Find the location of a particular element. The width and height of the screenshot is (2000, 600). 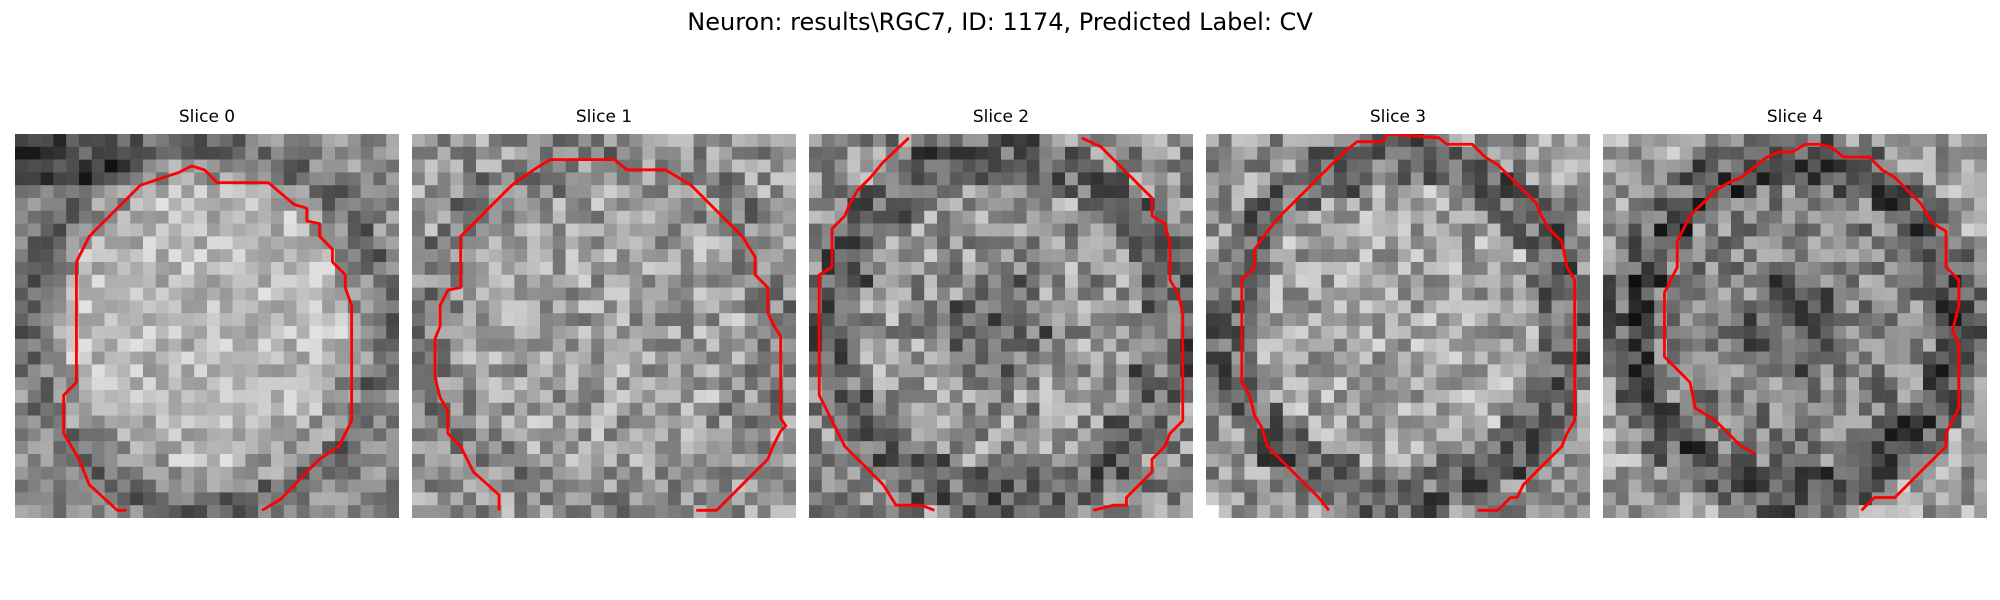

slice-panel-0: Slice 0 is located at coordinates (207, 312).